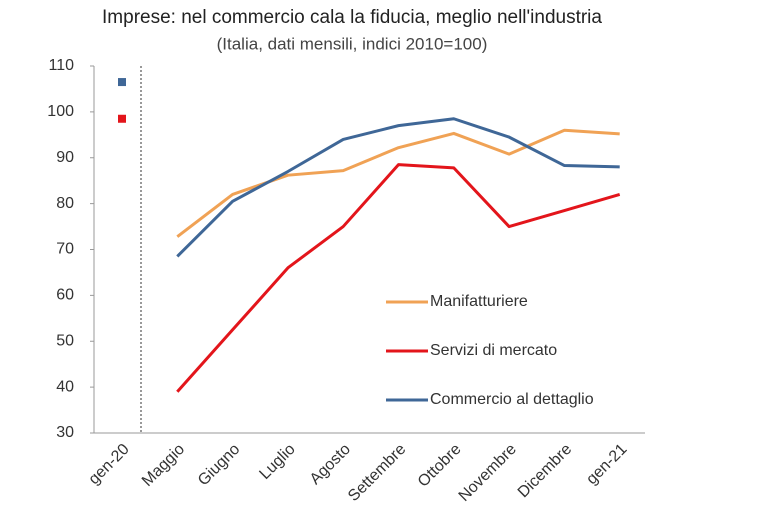 Image resolution: width=768 pixels, height=525 pixels. Describe the element at coordinates (606, 464) in the screenshot. I see `x-tick-label: gen-21` at that location.